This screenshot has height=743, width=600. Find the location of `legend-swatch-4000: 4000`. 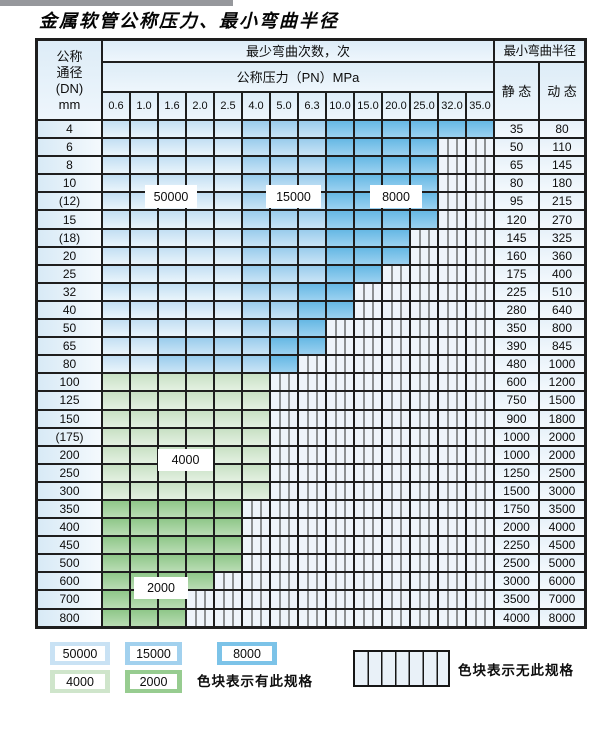

legend-swatch-4000: 4000 is located at coordinates (80, 681).